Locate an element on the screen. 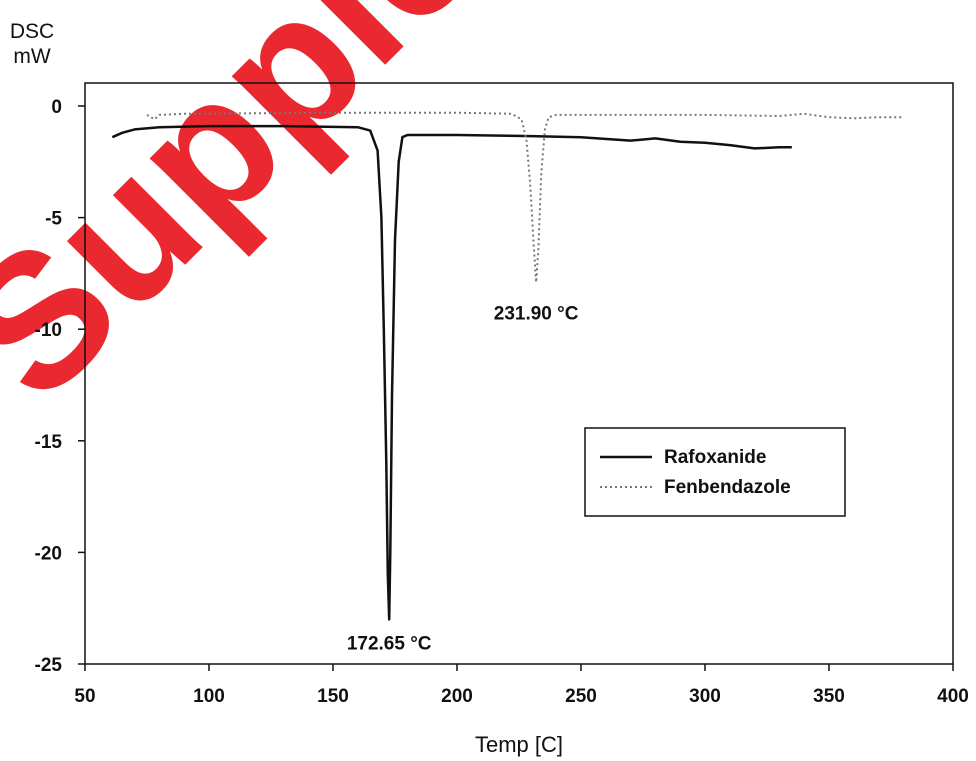 Image resolution: width=976 pixels, height=761 pixels. x-tick-label: 100 is located at coordinates (209, 696).